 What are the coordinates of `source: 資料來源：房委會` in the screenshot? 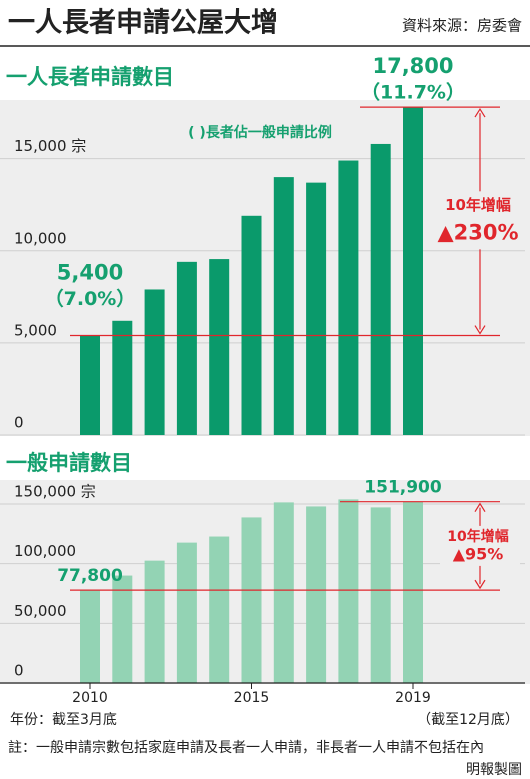 It's located at (462, 26).